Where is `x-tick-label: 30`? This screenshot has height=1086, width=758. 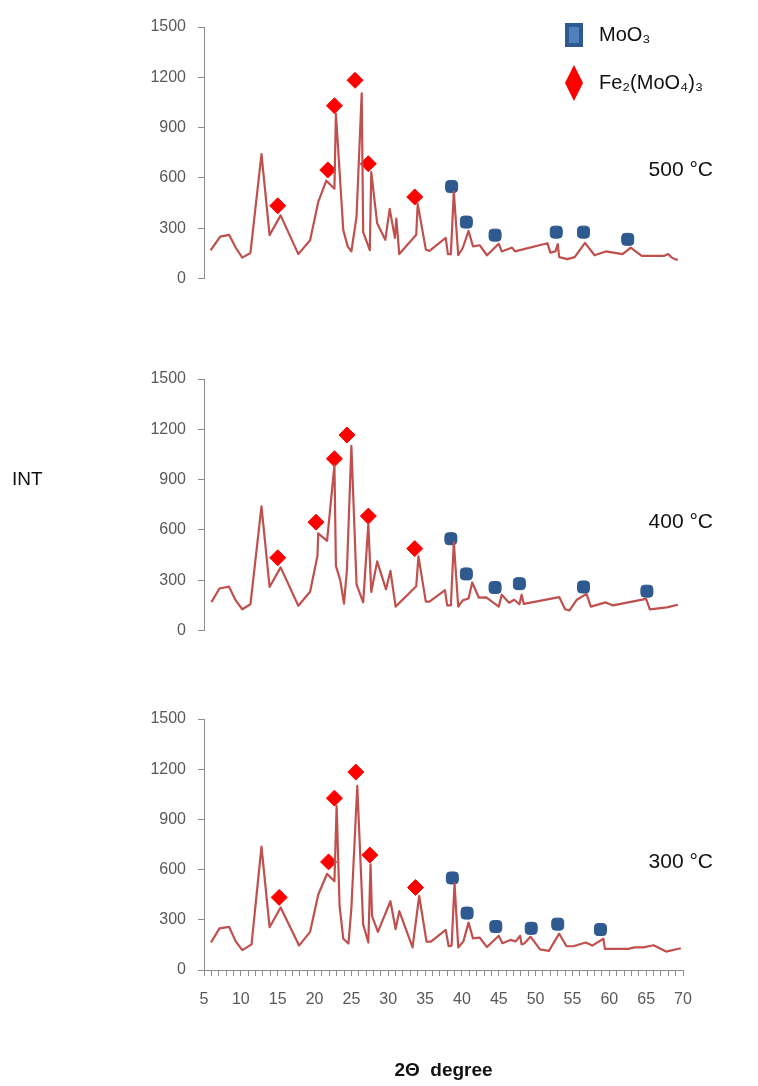 x-tick-label: 30 is located at coordinates (388, 999).